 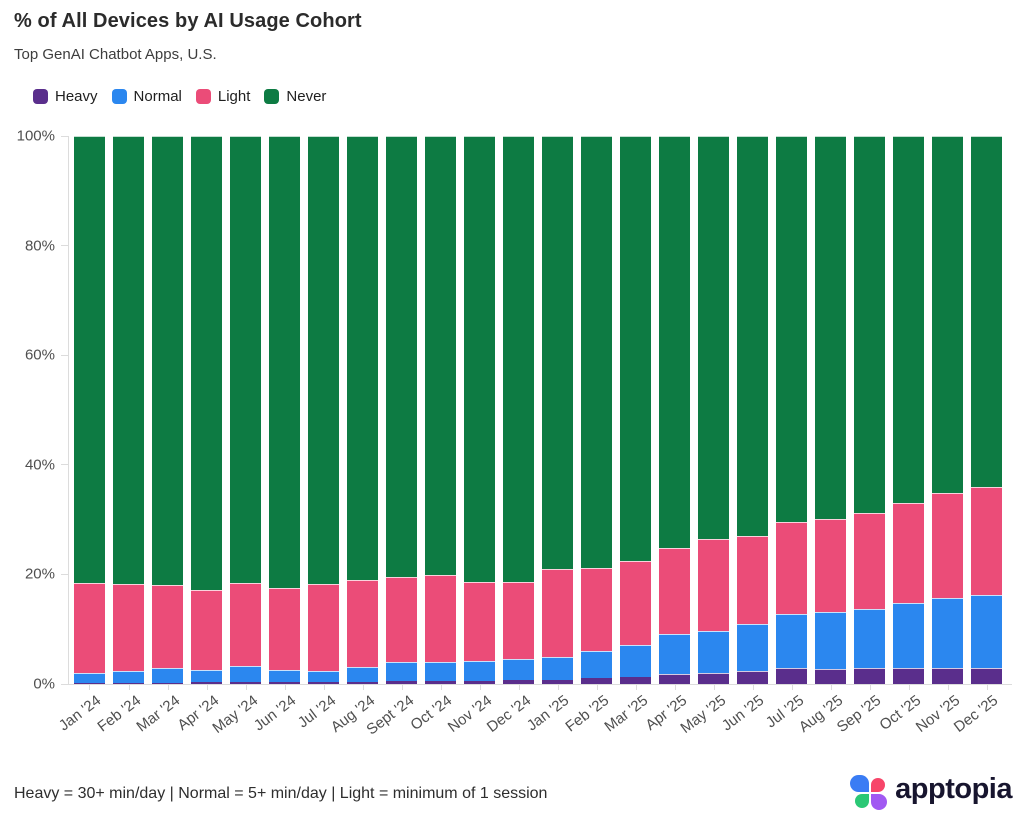 What do you see at coordinates (537, 684) in the screenshot?
I see `x-axis-line` at bounding box center [537, 684].